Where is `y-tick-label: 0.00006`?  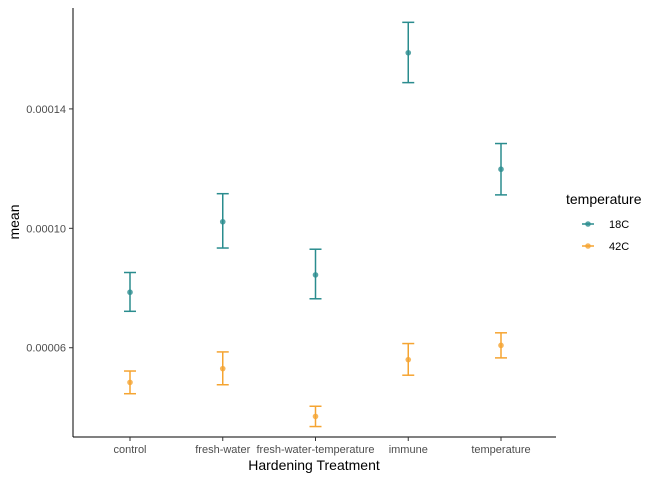
y-tick-label: 0.00006 is located at coordinates (46, 349).